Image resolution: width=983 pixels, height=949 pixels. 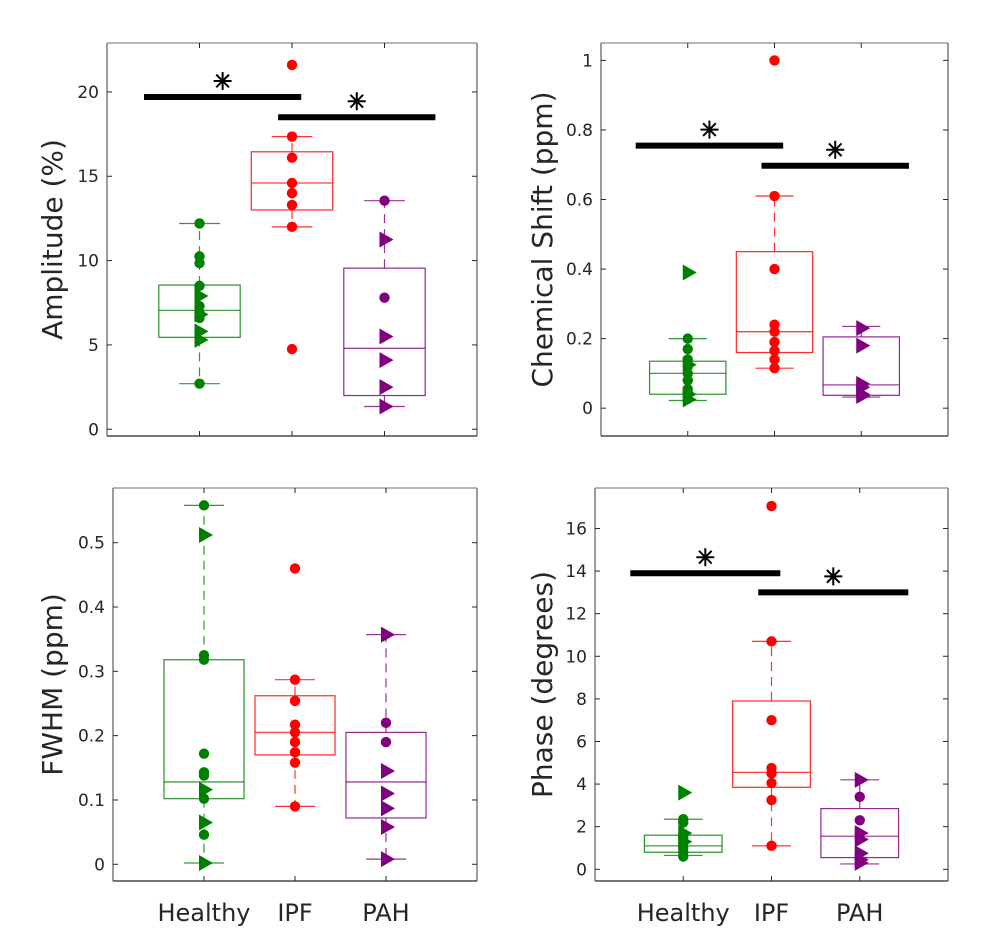 What do you see at coordinates (579, 201) in the screenshot?
I see `y-tick-label: 0.6` at bounding box center [579, 201].